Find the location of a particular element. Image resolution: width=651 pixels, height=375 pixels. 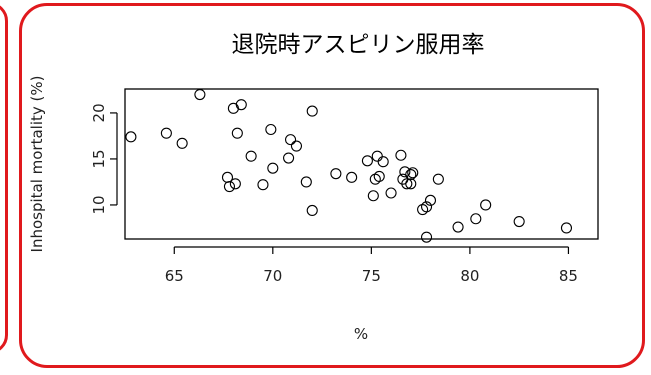

x-tick-label: 80 is located at coordinates (469, 276).